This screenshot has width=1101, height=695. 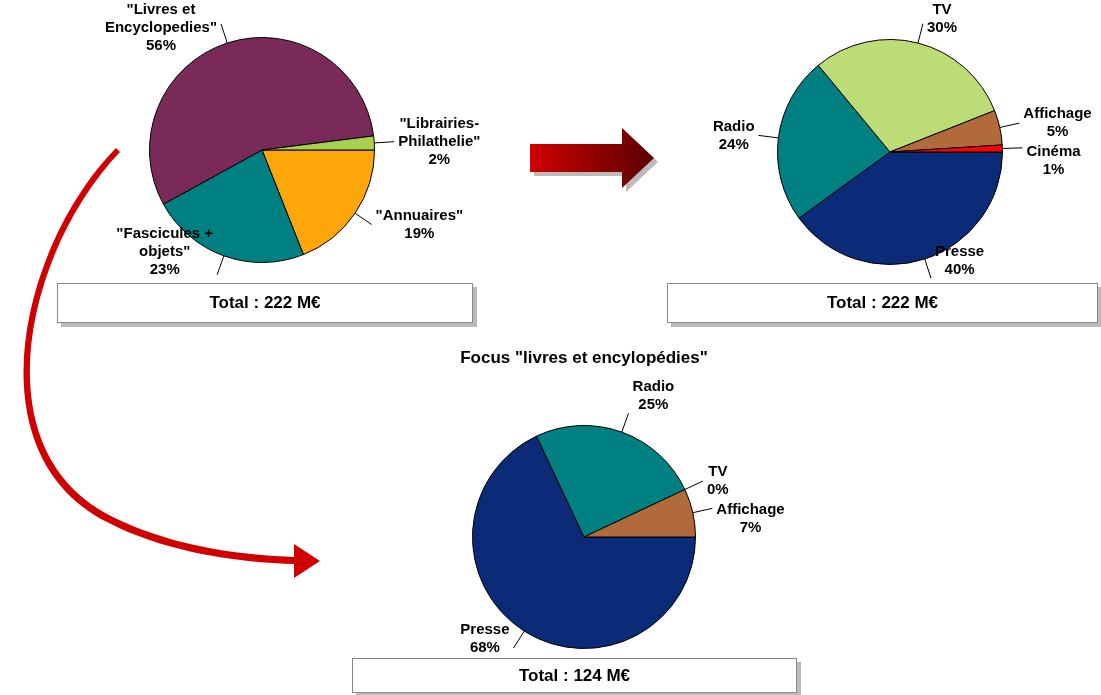 What do you see at coordinates (419, 232) in the screenshot?
I see `data-label: 19%` at bounding box center [419, 232].